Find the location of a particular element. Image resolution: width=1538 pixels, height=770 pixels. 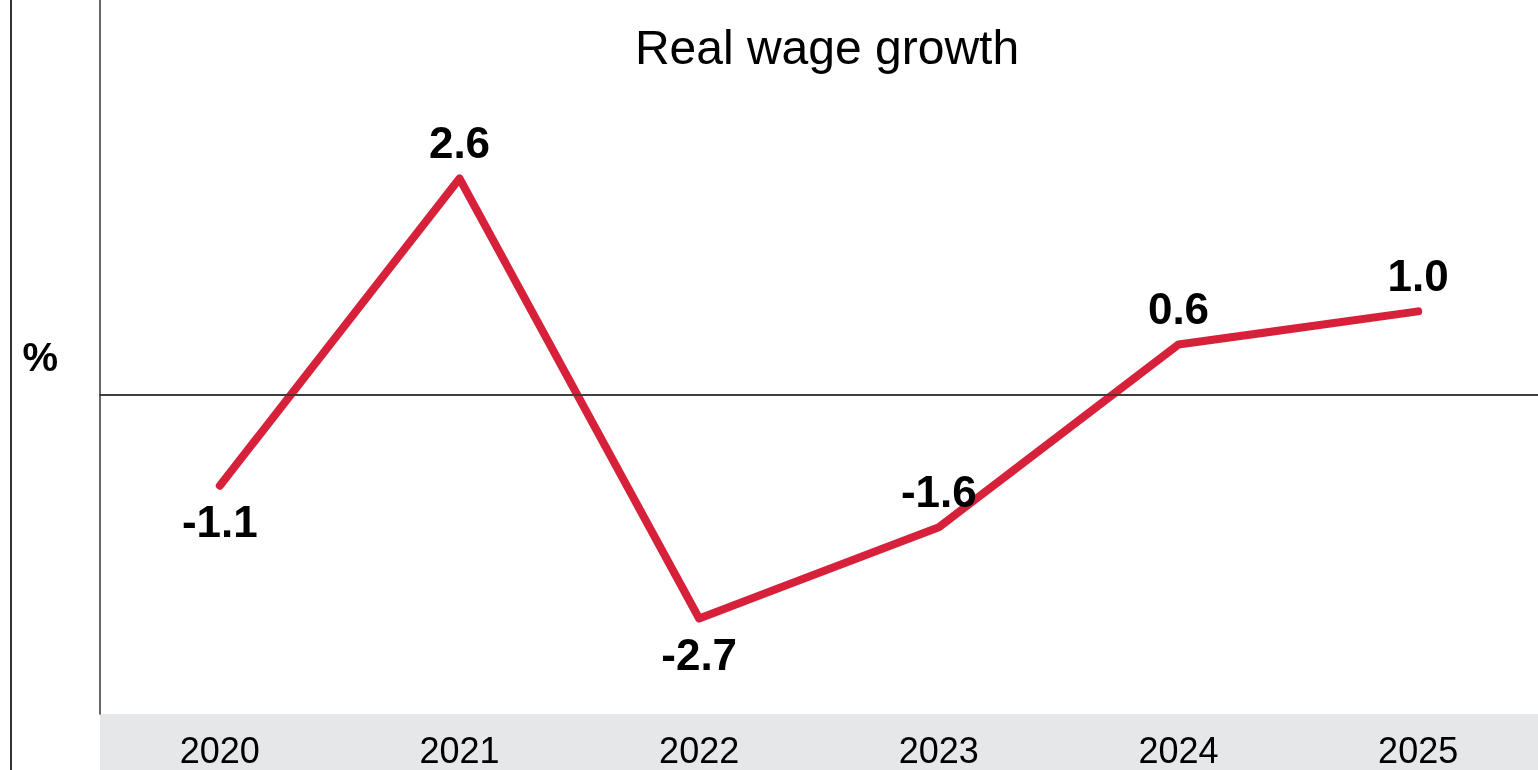

y-axis-title: % is located at coordinates (40, 357).